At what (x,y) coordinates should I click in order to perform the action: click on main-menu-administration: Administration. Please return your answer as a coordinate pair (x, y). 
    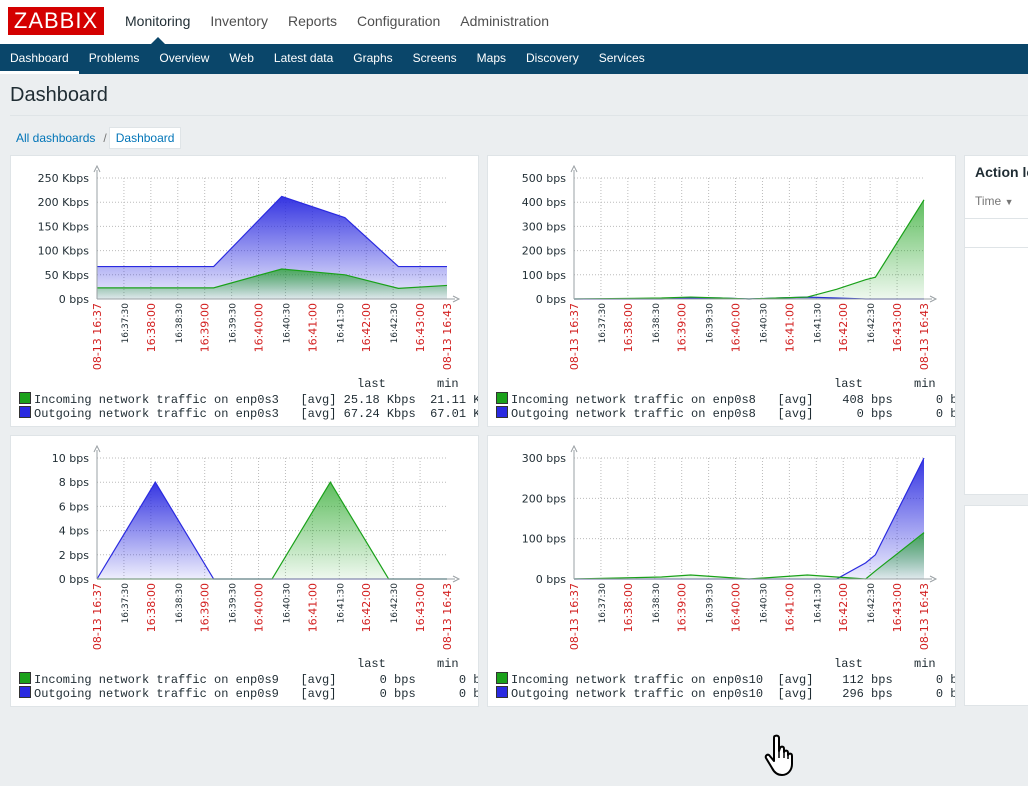
    Looking at the image, I should click on (504, 21).